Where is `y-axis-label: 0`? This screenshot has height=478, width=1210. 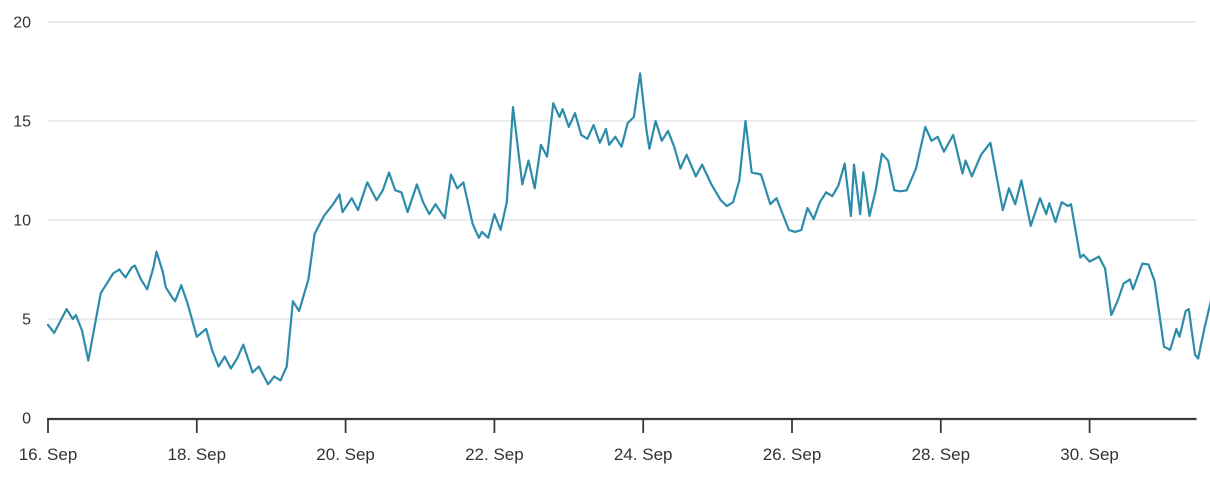
y-axis-label: 0 is located at coordinates (26, 419).